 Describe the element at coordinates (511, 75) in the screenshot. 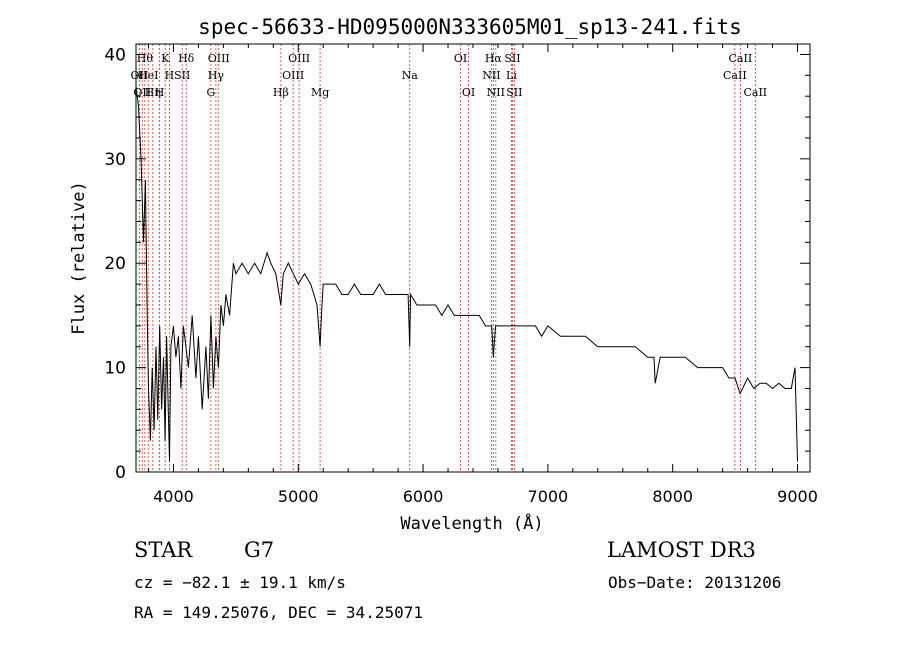

I see `spectral-line-label: Li` at that location.